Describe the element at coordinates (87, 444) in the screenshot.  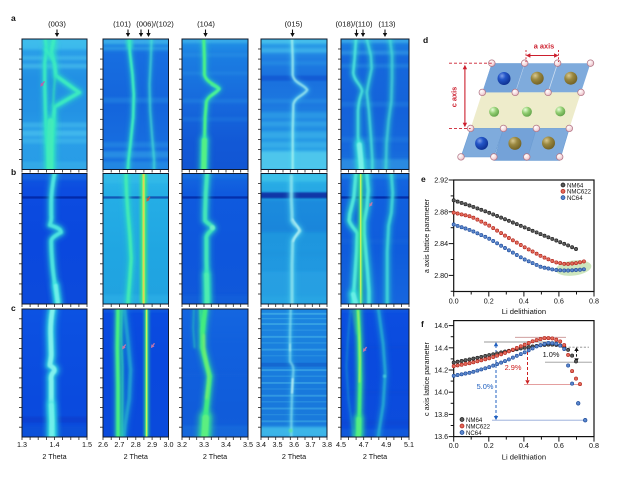
I see `svg-text: 1.5` at that location.